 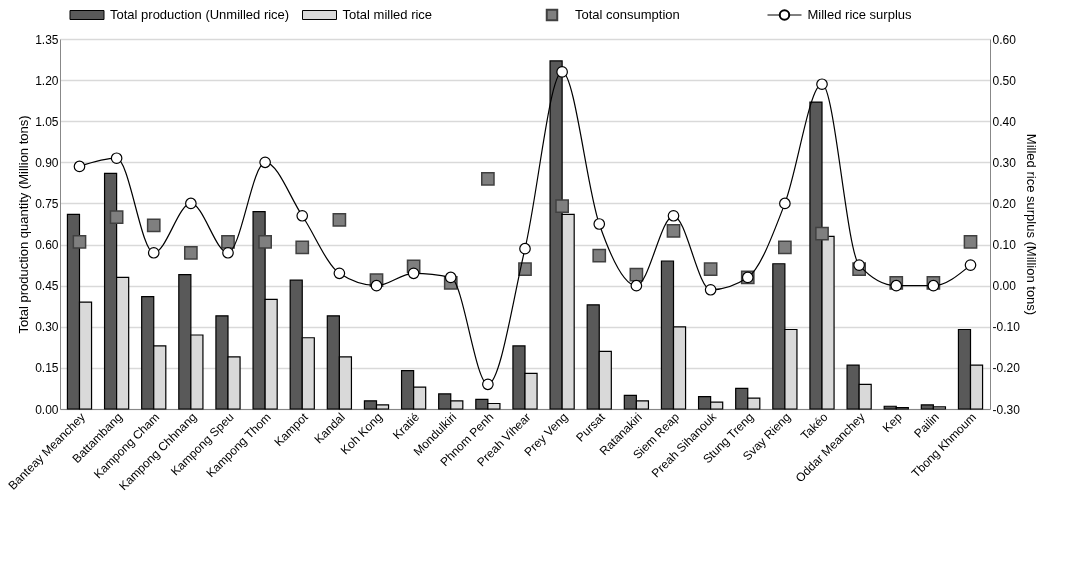 I want to click on y2-tick-label: 0.60, so click(x=1004, y=39).